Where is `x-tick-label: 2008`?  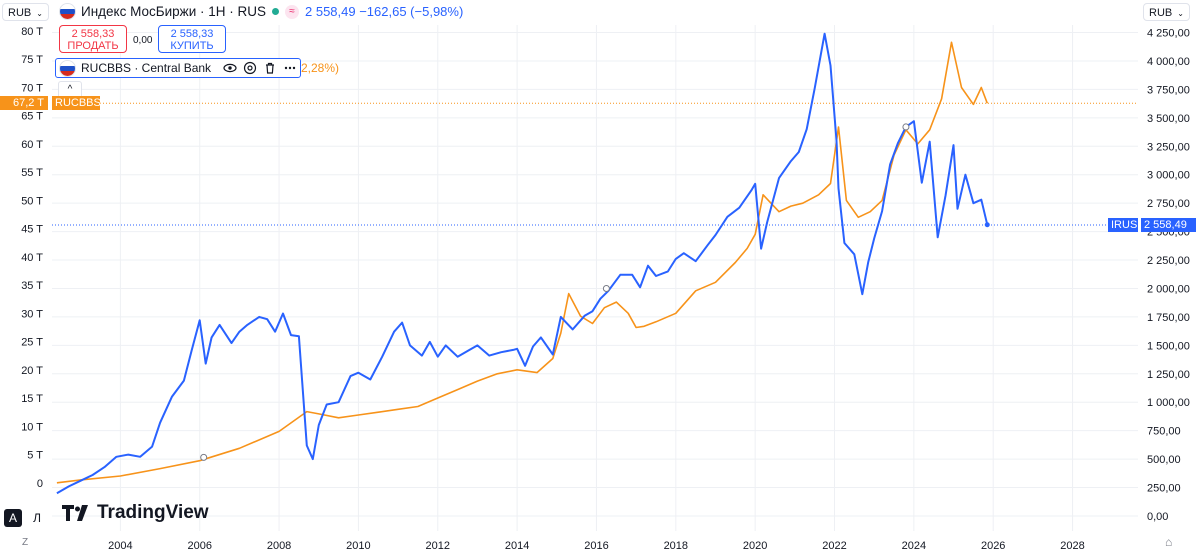
x-tick-label: 2008 is located at coordinates (279, 546).